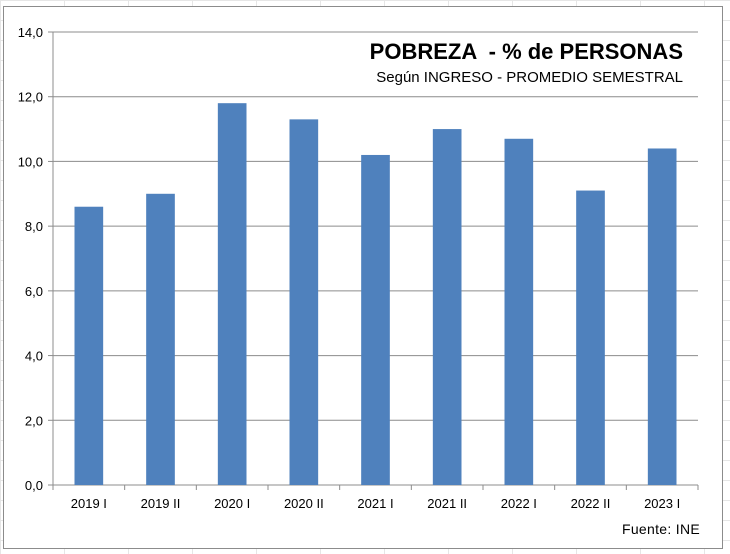  What do you see at coordinates (447, 503) in the screenshot?
I see `x-tick-label: 2021 II` at bounding box center [447, 503].